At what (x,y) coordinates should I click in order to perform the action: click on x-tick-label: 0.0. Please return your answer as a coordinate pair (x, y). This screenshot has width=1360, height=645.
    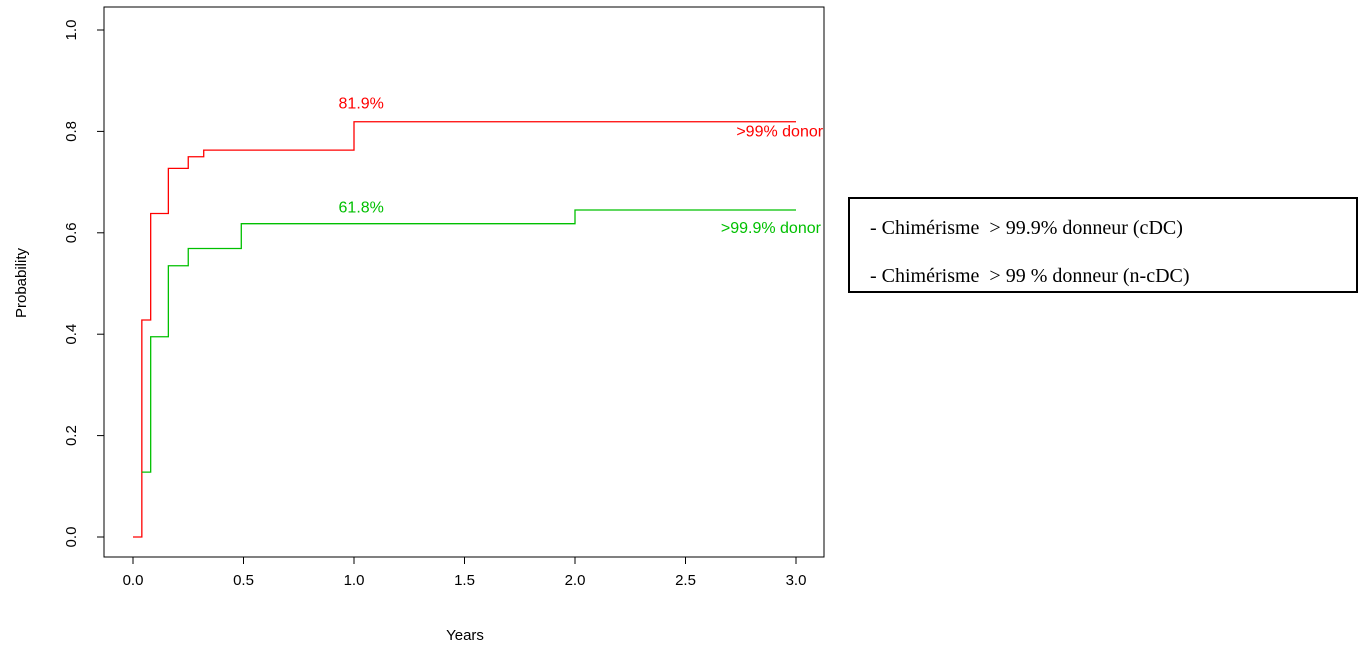
    Looking at the image, I should click on (133, 580).